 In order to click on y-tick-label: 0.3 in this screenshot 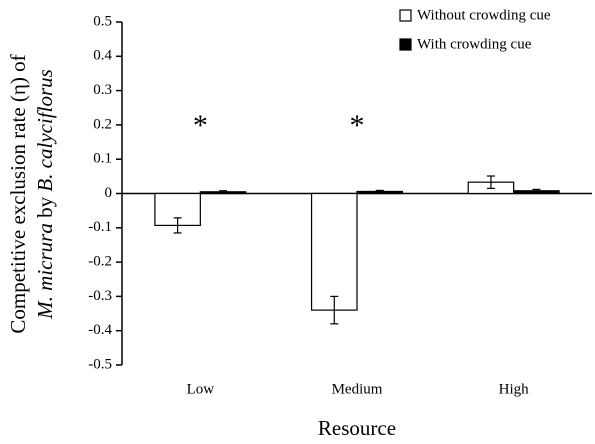, I will do `click(102, 90)`.